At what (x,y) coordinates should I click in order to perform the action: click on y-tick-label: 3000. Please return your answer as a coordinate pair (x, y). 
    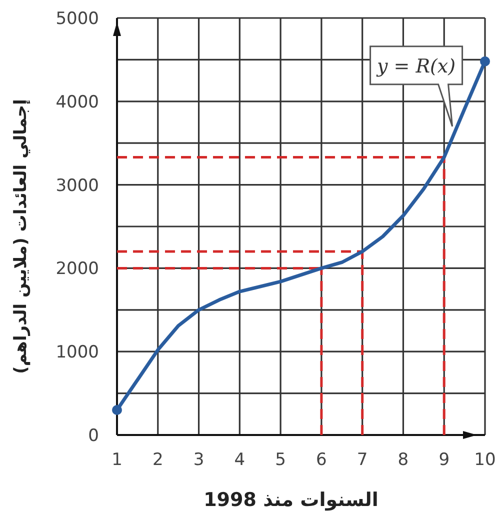
    Looking at the image, I should click on (77, 186).